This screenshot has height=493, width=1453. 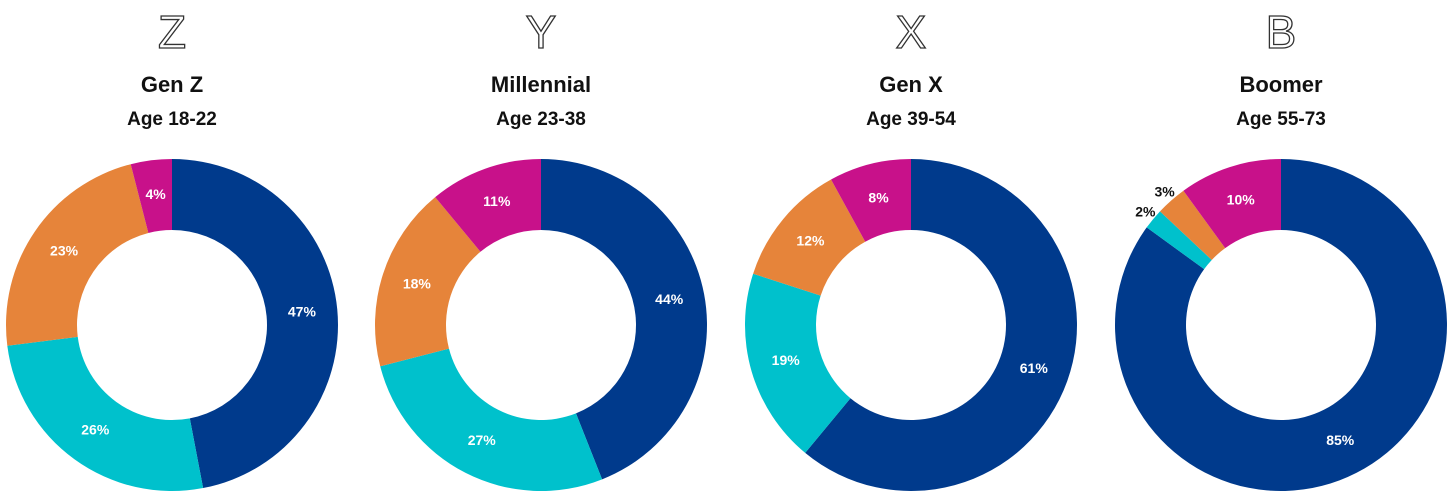 I want to click on slice-label: 2%, so click(x=1145, y=212).